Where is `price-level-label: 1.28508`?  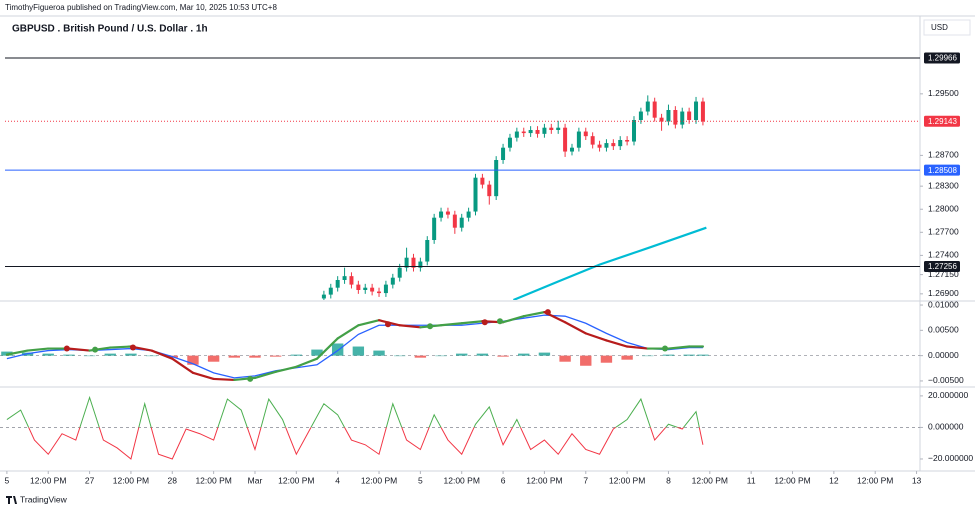
price-level-label: 1.28508 is located at coordinates (942, 170).